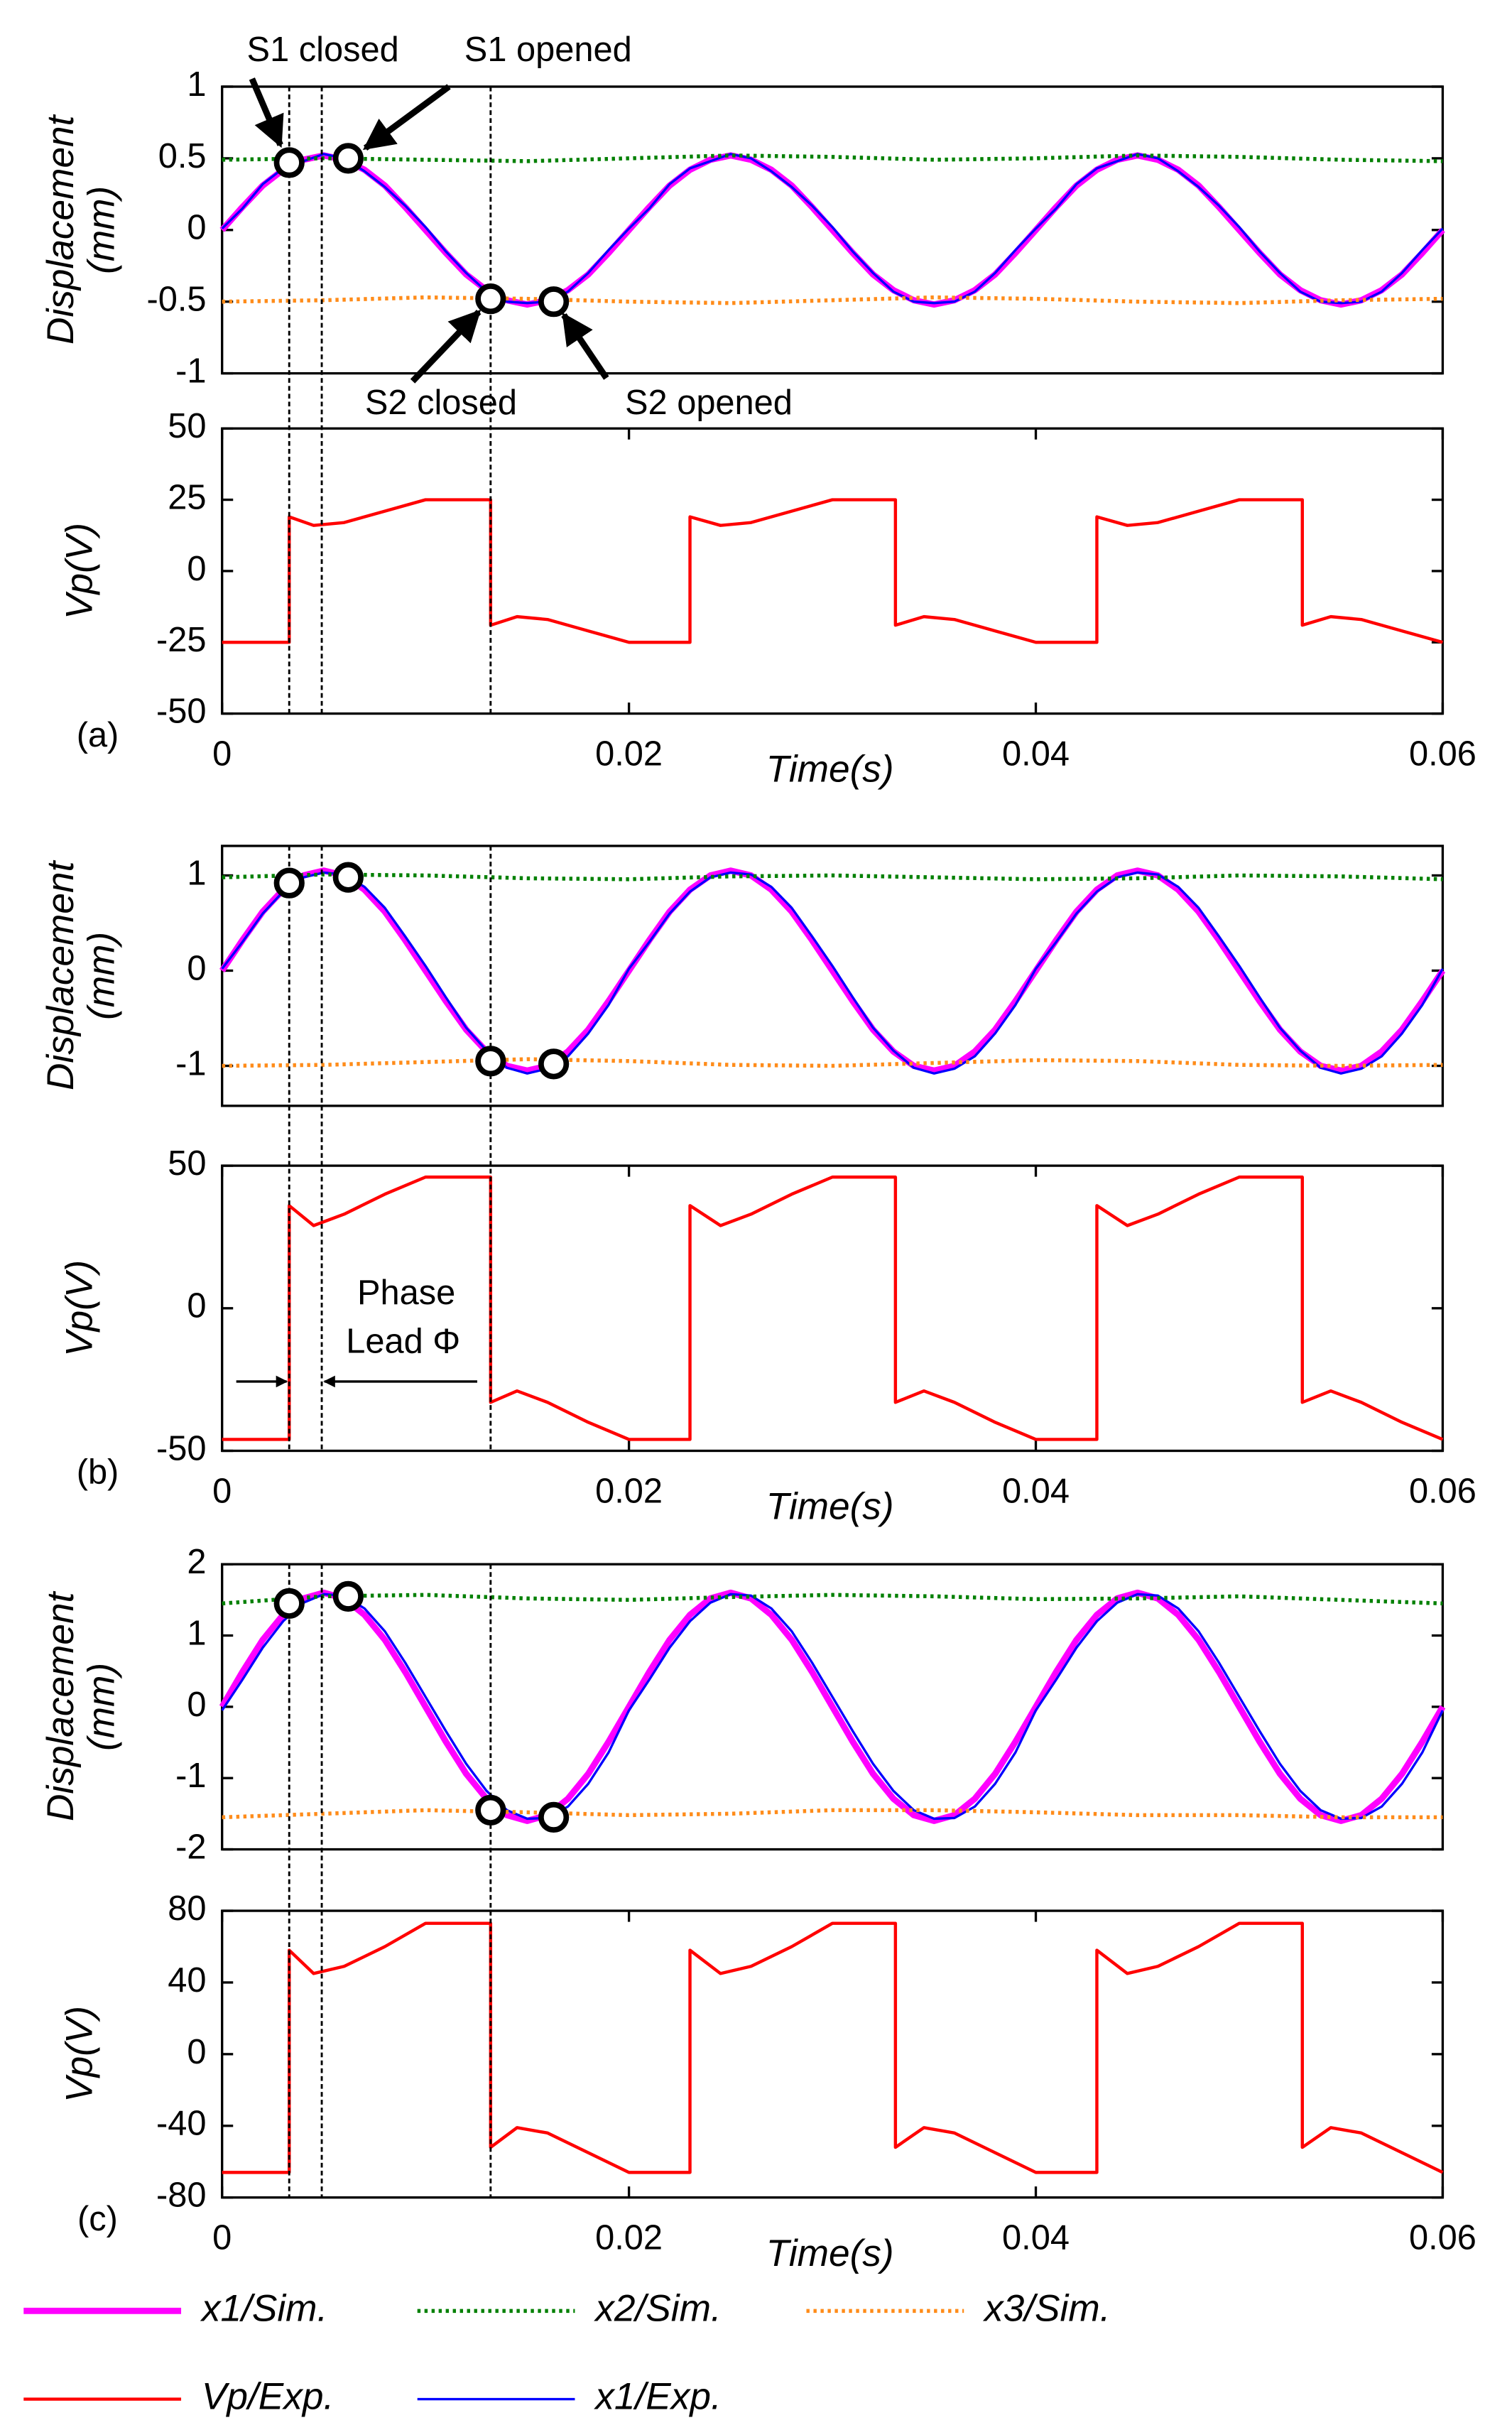 Image resolution: width=1512 pixels, height=2430 pixels. Describe the element at coordinates (268, 2397) in the screenshot. I see `legend-label: Vp/Exp.` at that location.